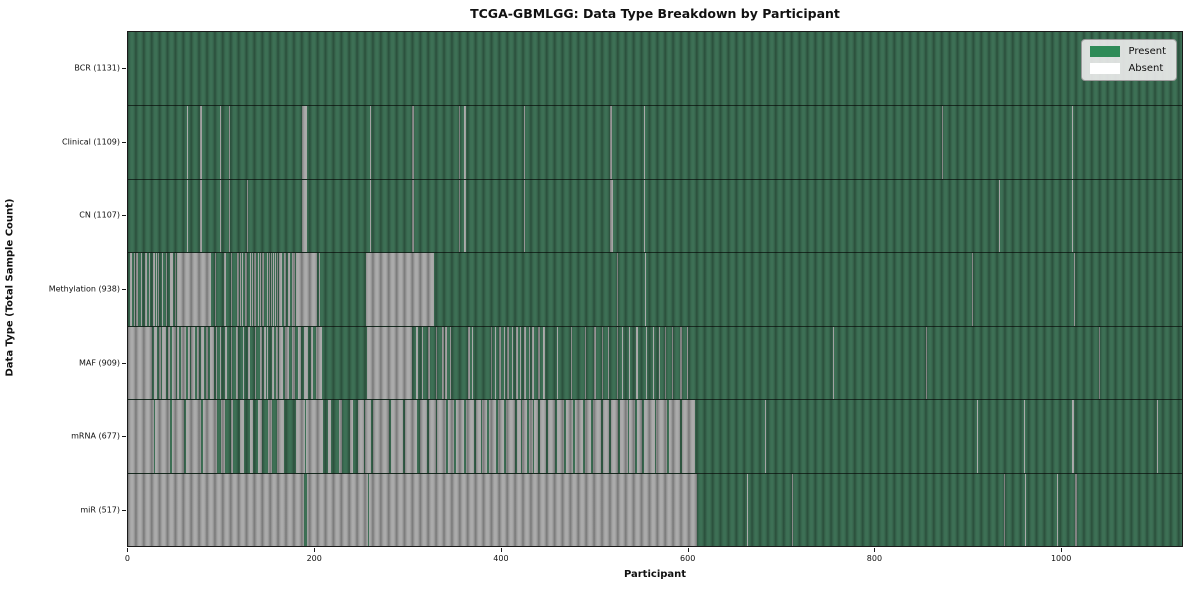 Image resolution: width=1200 pixels, height=600 pixels. I want to click on y-tick-label-bcr: BCR (1131), so click(97, 68).